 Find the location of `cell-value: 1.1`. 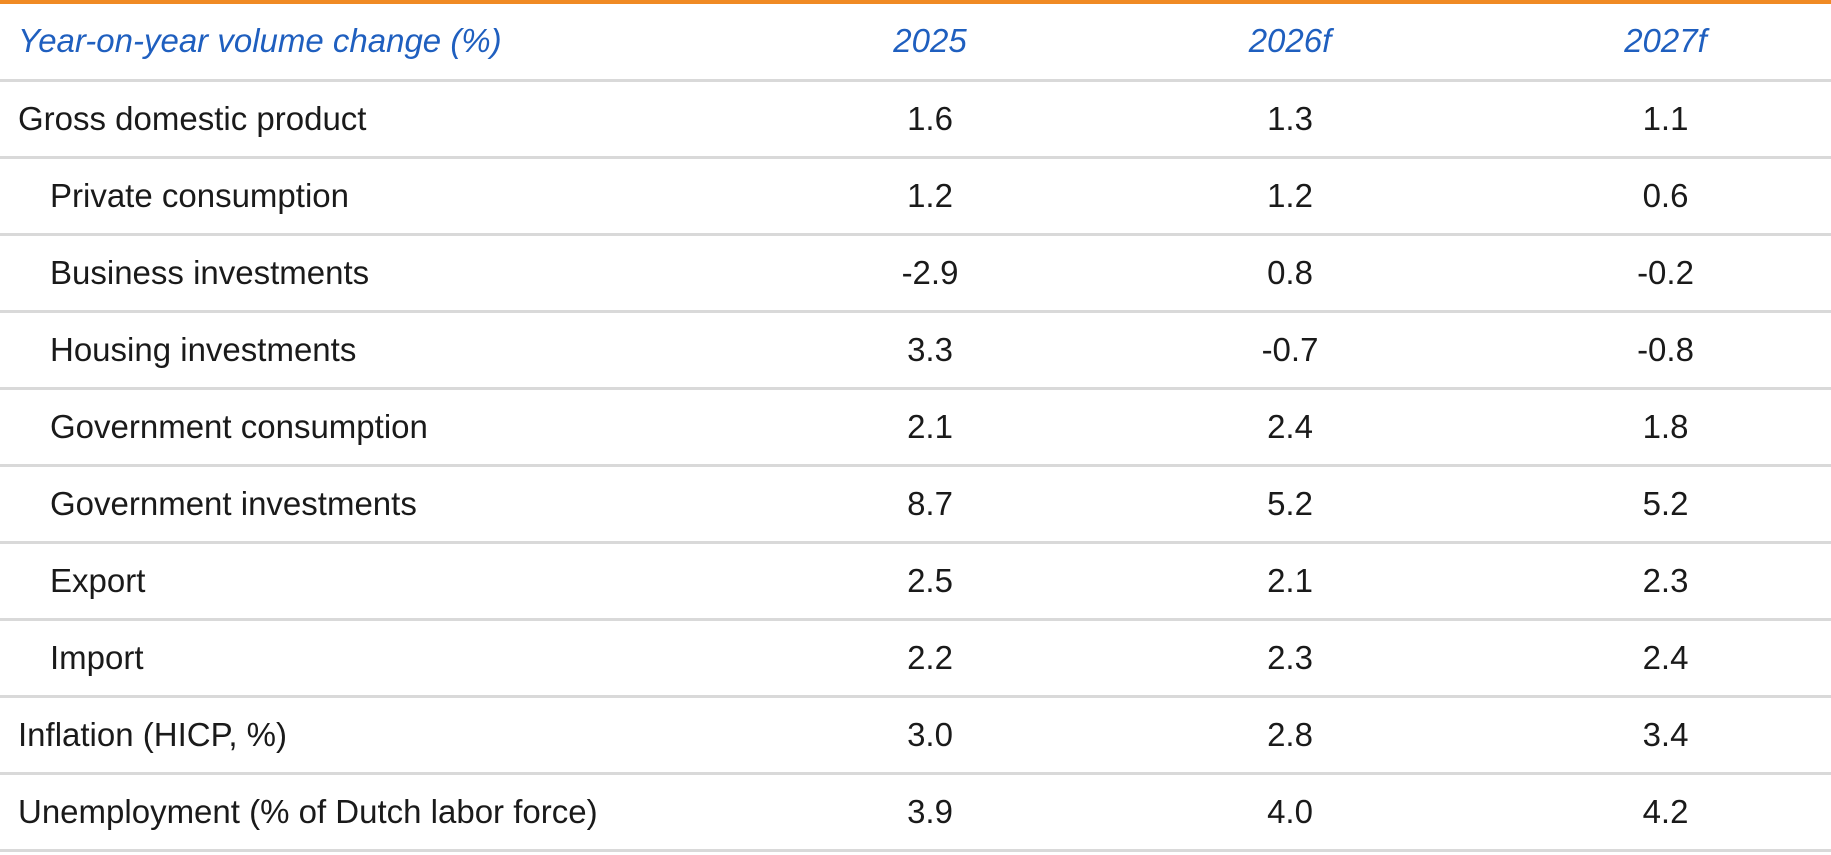

cell-value: 1.1 is located at coordinates (1665, 119).